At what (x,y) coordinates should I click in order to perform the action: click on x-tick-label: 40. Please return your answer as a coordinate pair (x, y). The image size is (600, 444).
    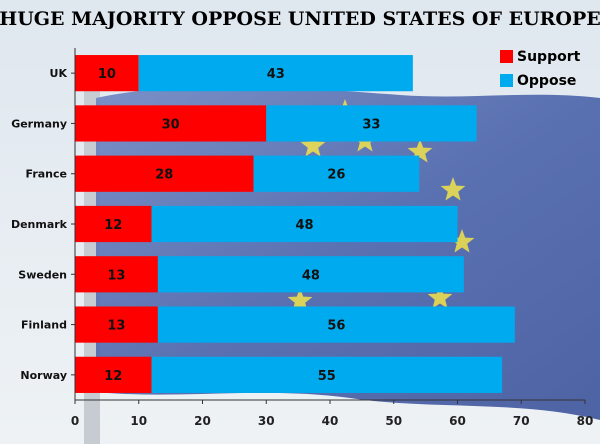
    Looking at the image, I should click on (330, 421).